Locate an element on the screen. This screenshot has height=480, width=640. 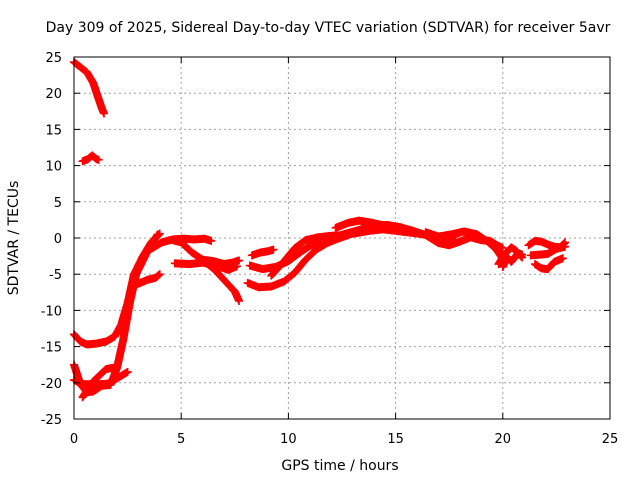
x-tick-label: 5 is located at coordinates (181, 439).